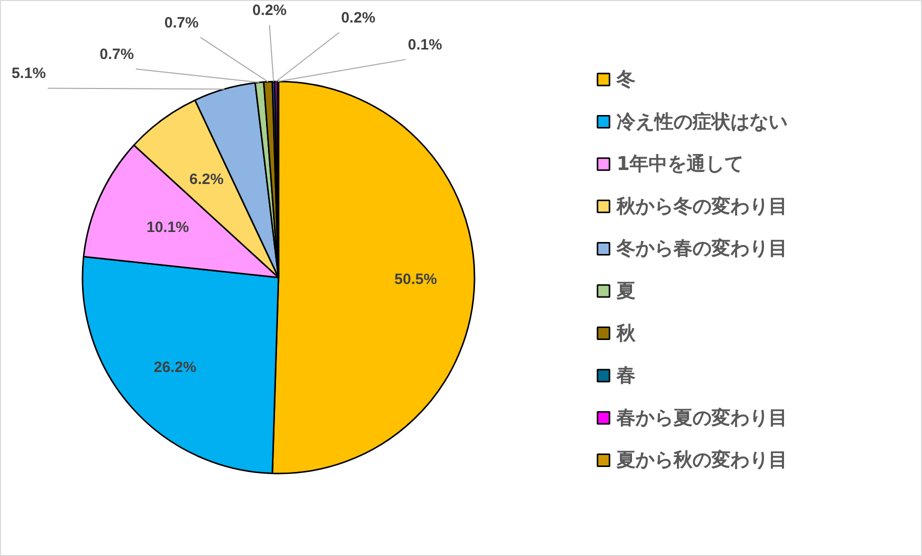  Describe the element at coordinates (626, 375) in the screenshot. I see `legend-label: 春` at that location.